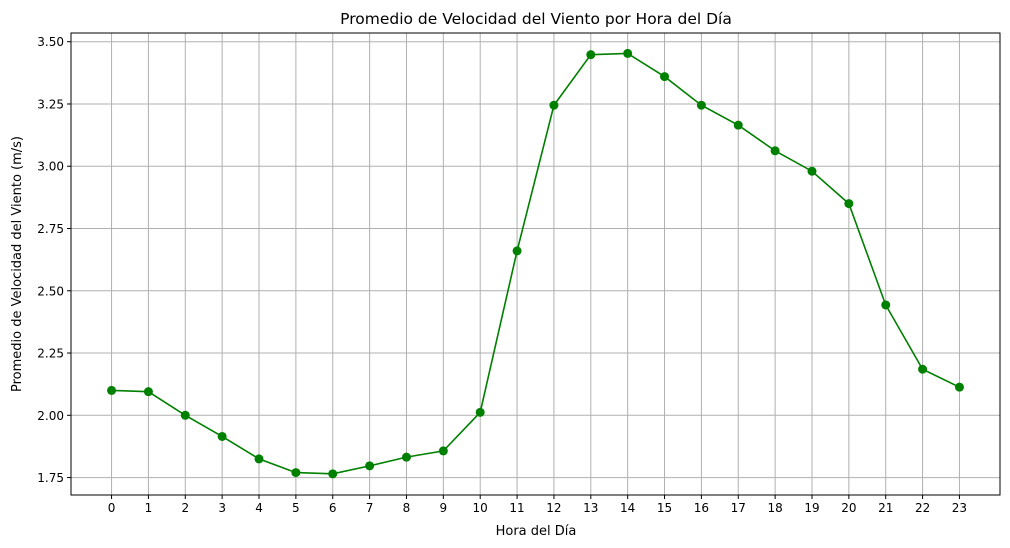  What do you see at coordinates (17, 264) in the screenshot?
I see `y-axis-title: Promedio de Velocidad del Viento (m/s)` at bounding box center [17, 264].